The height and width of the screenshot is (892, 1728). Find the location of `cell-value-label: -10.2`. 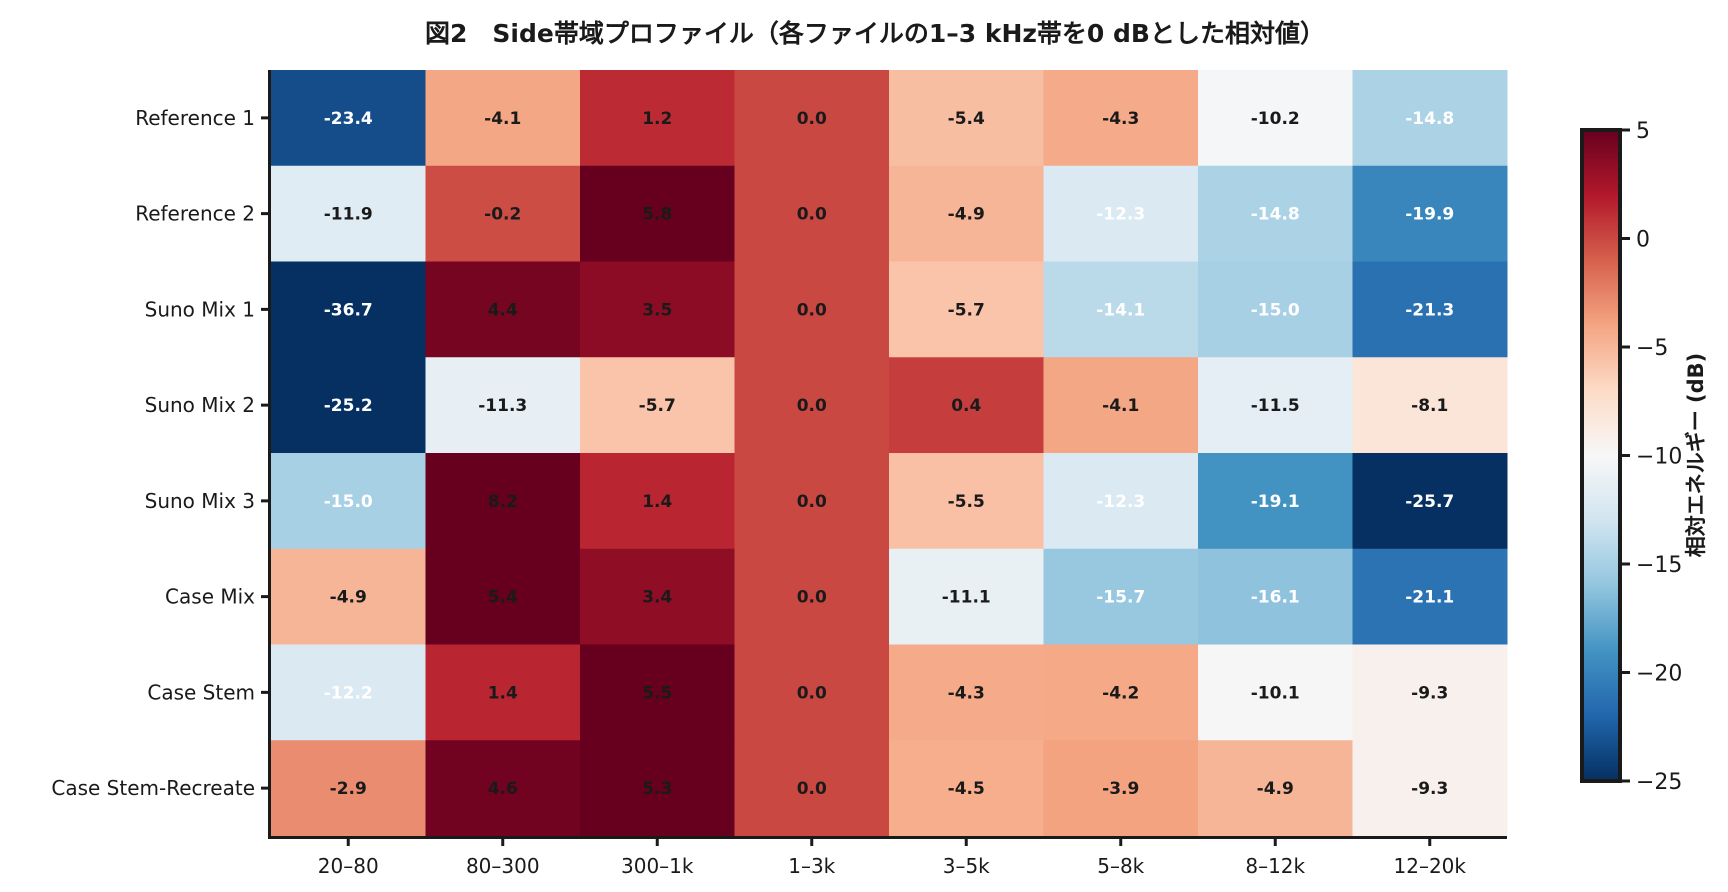

cell-value-label: -10.2 is located at coordinates (1275, 119).